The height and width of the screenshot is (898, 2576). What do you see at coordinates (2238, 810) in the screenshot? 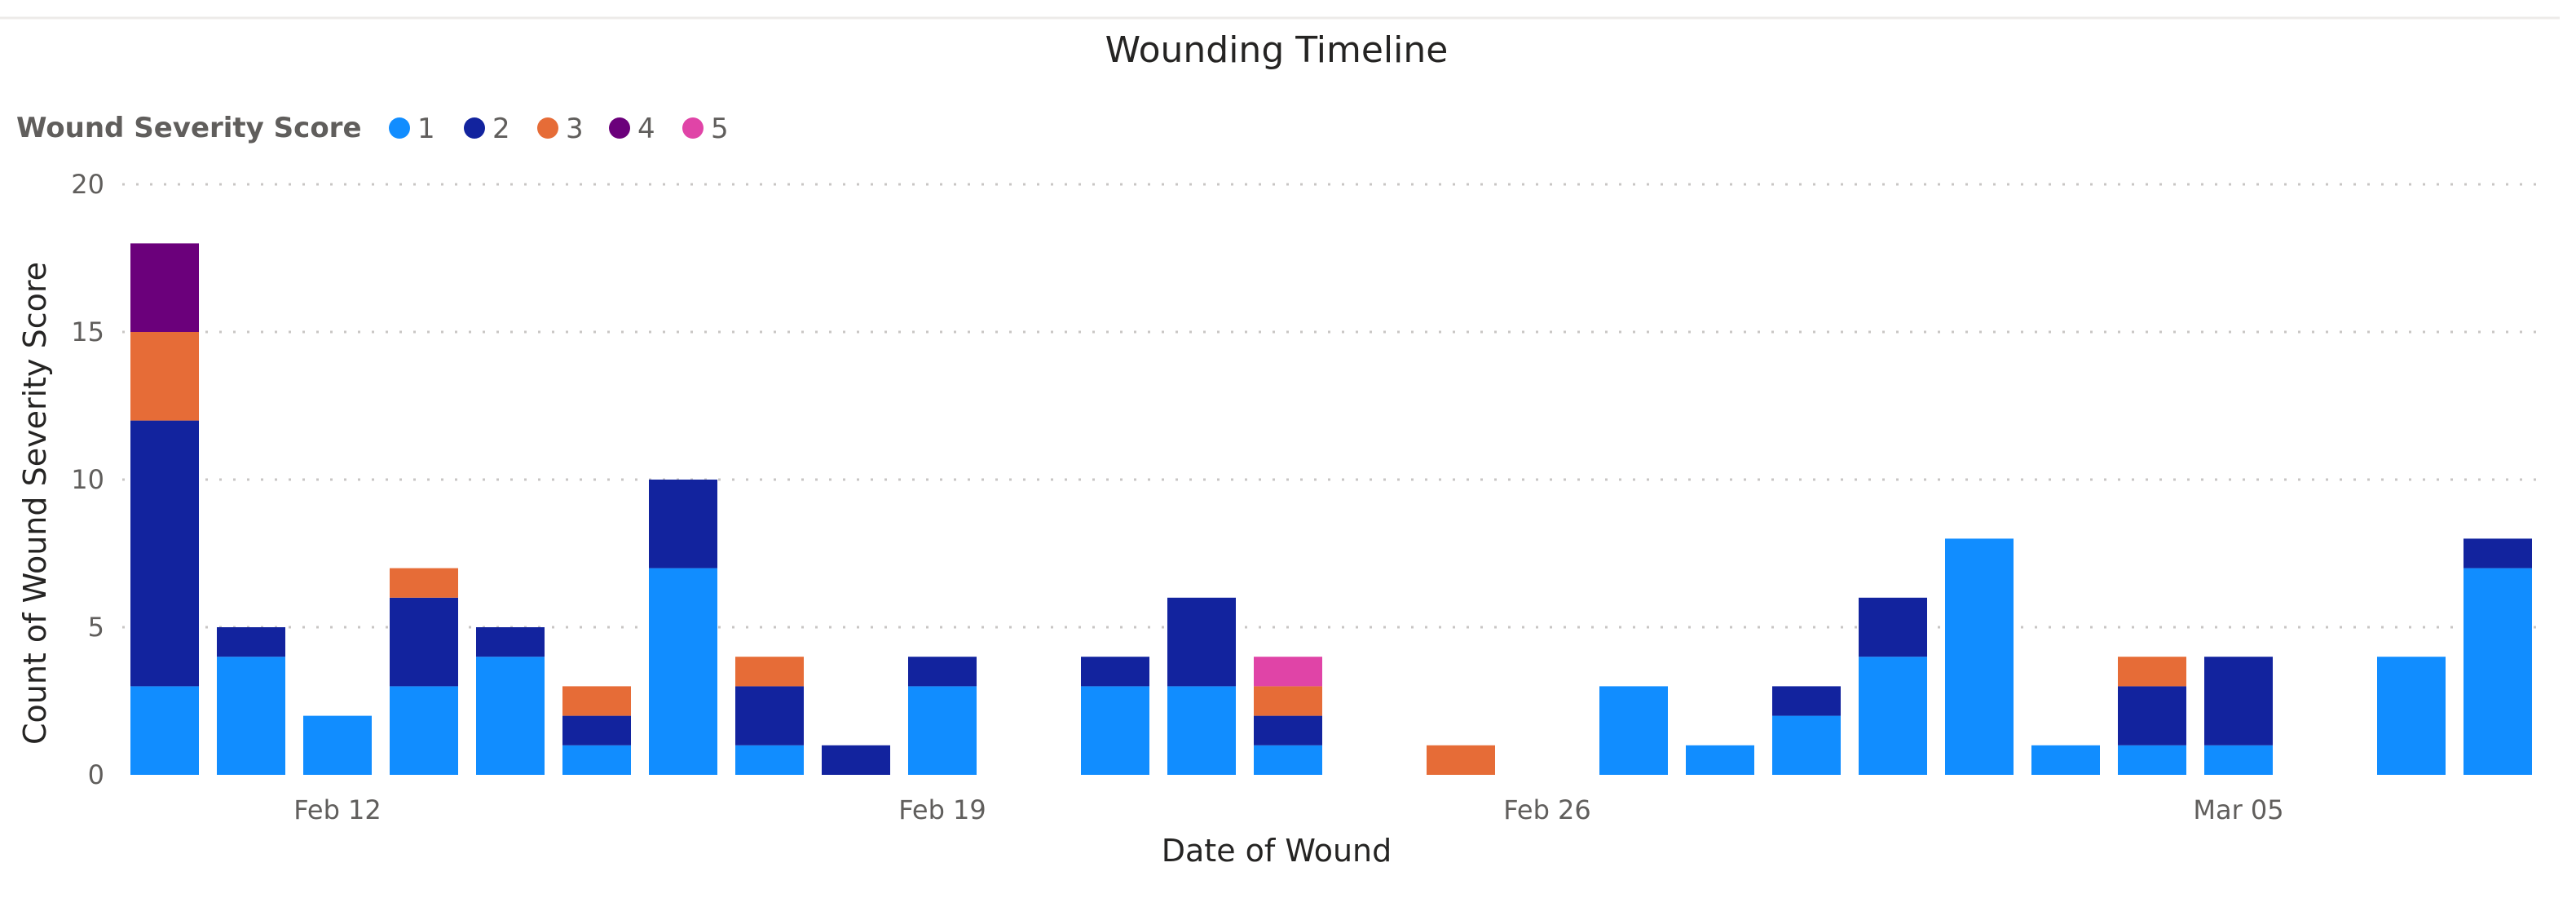
I see `x-tick-label-mar-05: Mar 05` at bounding box center [2238, 810].